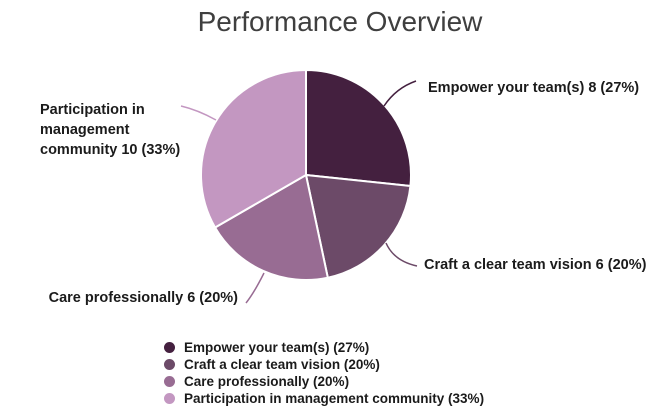 The width and height of the screenshot is (650, 418). What do you see at coordinates (267, 381) in the screenshot?
I see `legend-label: Care professionally (20%)` at bounding box center [267, 381].